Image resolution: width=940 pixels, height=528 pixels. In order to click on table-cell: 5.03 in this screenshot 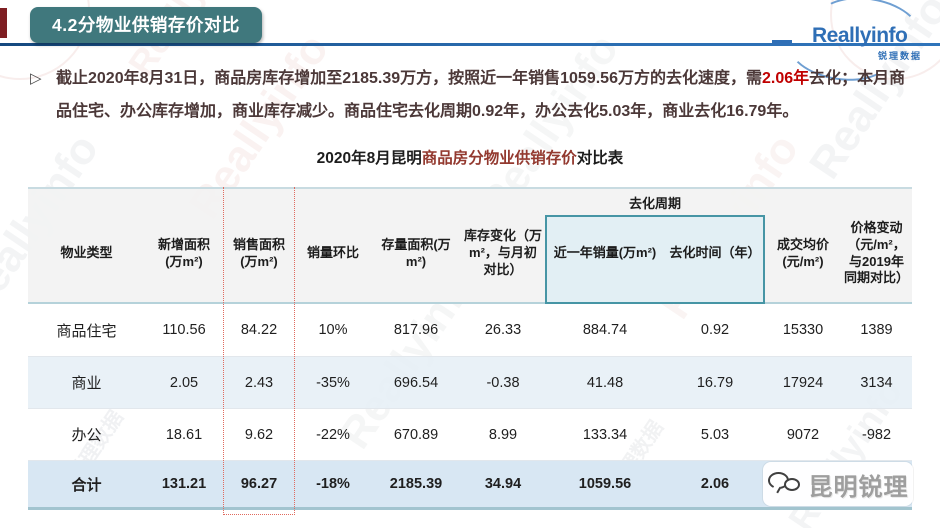, I will do `click(715, 434)`.